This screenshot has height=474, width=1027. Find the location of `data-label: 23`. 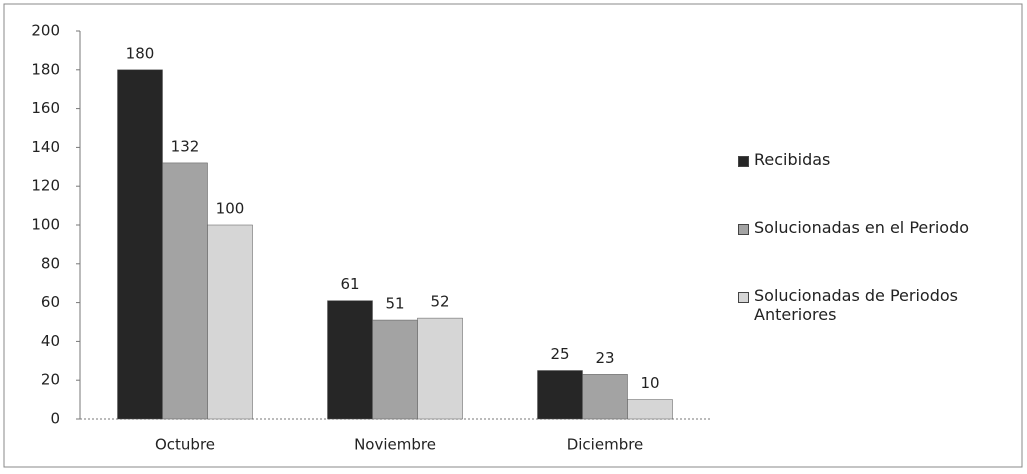

data-label: 23 is located at coordinates (604, 358).